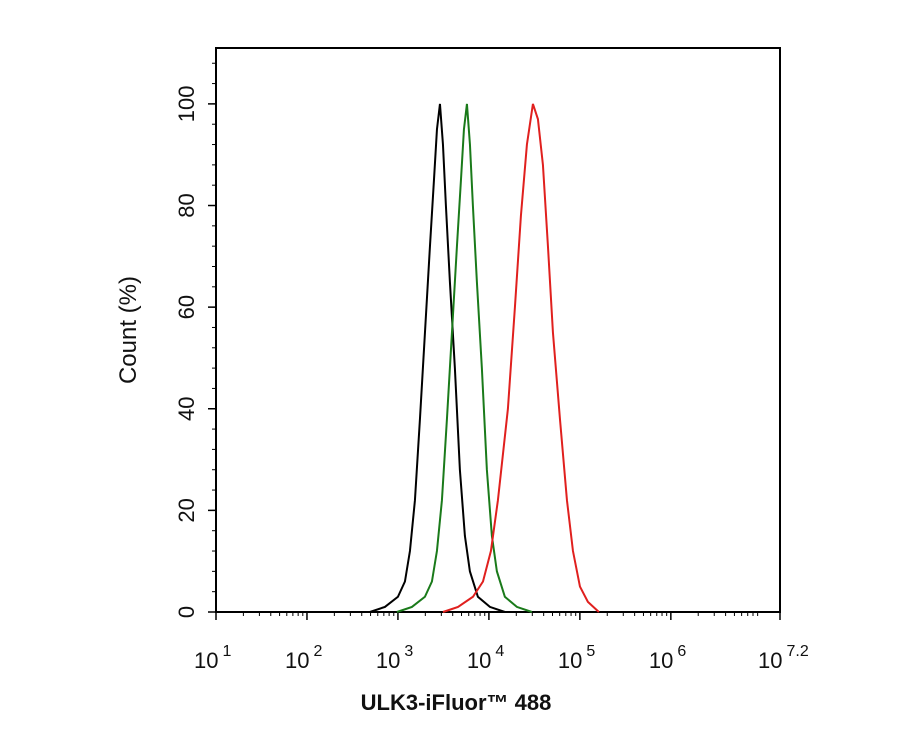 This screenshot has width=913, height=730. I want to click on x-tick-exponent: 5, so click(590, 651).